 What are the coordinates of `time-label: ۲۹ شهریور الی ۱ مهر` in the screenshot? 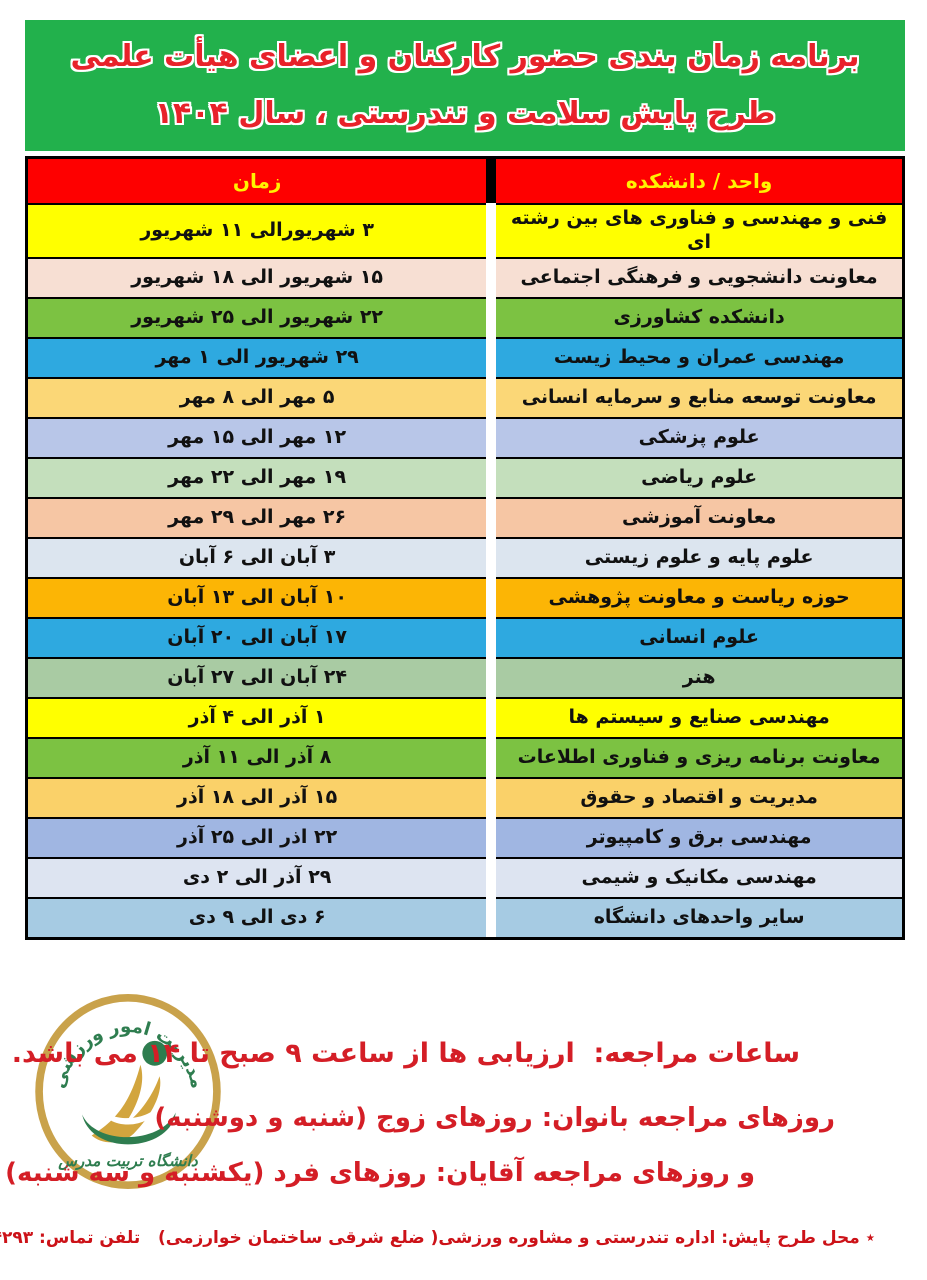 It's located at (257, 356).